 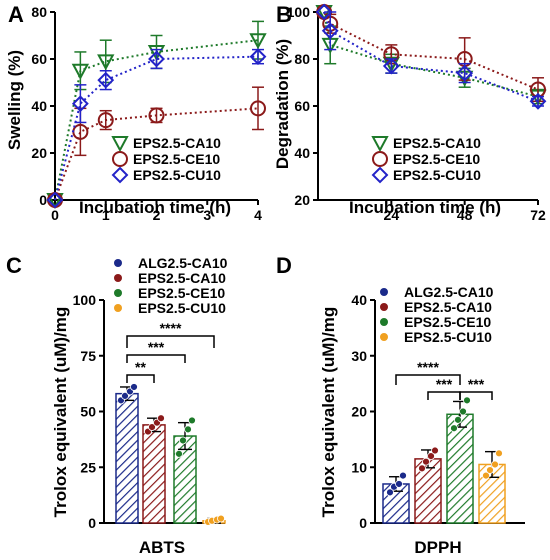 What do you see at coordinates (14, 100) in the screenshot?
I see `panel-a-ylabel: Swelling (%)` at bounding box center [14, 100].